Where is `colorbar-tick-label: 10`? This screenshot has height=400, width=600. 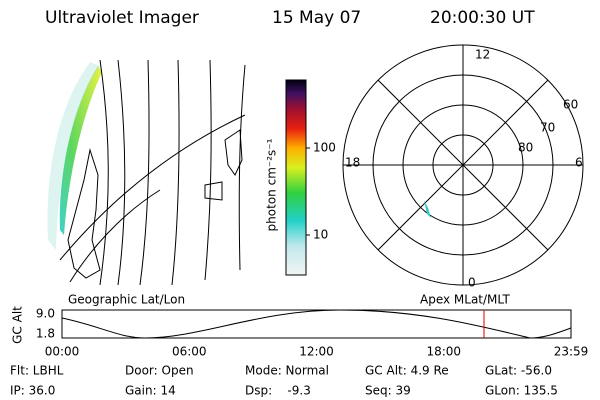 colorbar-tick-label: 10 is located at coordinates (320, 235).